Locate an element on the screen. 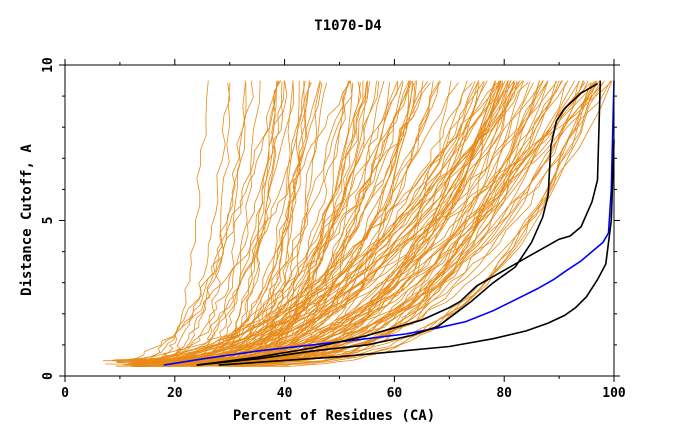  y-axis-label: Distance Cutoff, A is located at coordinates (27, 220).